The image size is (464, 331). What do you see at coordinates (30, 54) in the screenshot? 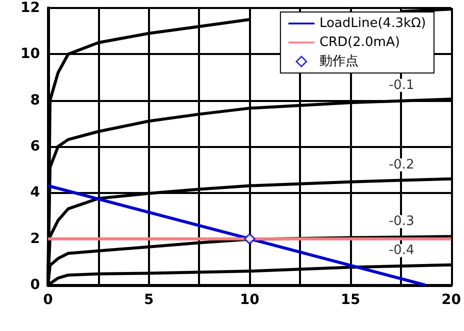
I see `y-tick-label: 10` at bounding box center [30, 54].